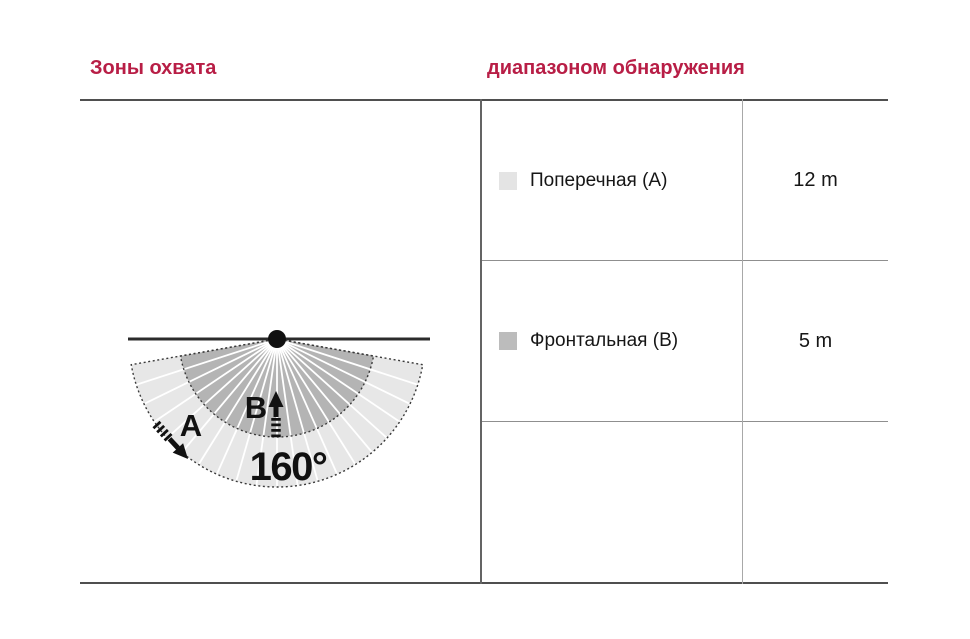 This screenshot has height=639, width=970. What do you see at coordinates (484, 100) in the screenshot?
I see `top-rule` at bounding box center [484, 100].